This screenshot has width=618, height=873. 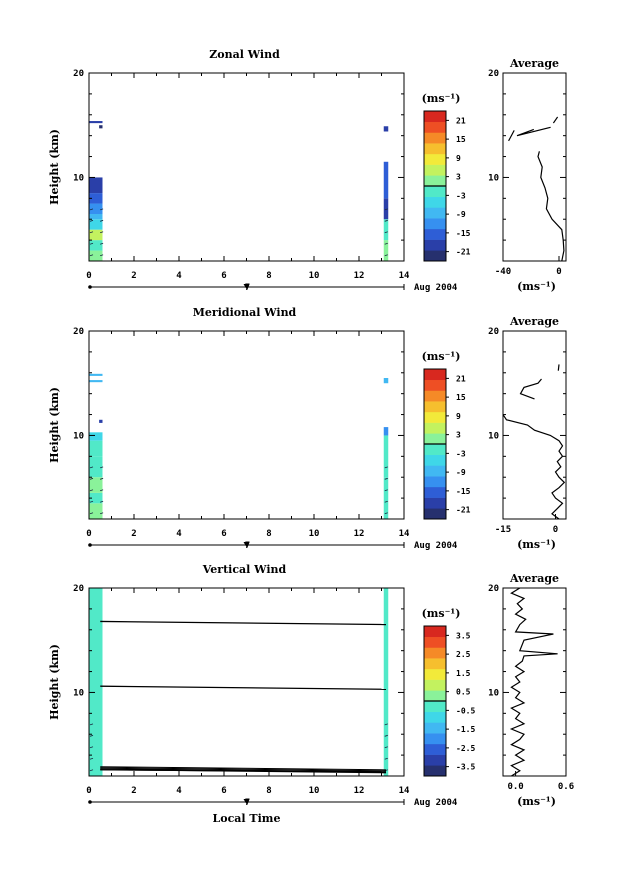 I want to click on colorbar-tick-label: 21, so click(x=461, y=378).